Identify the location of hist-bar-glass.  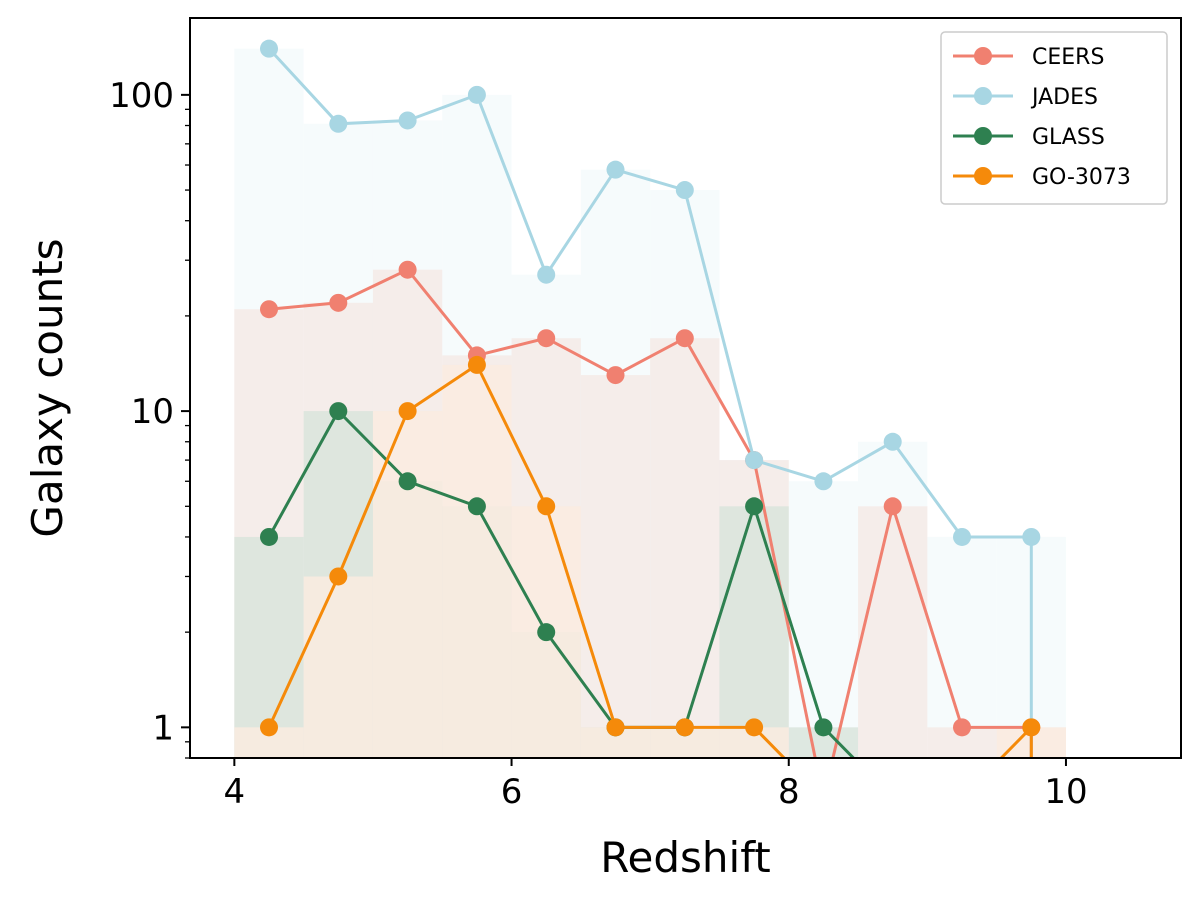
(754, 632).